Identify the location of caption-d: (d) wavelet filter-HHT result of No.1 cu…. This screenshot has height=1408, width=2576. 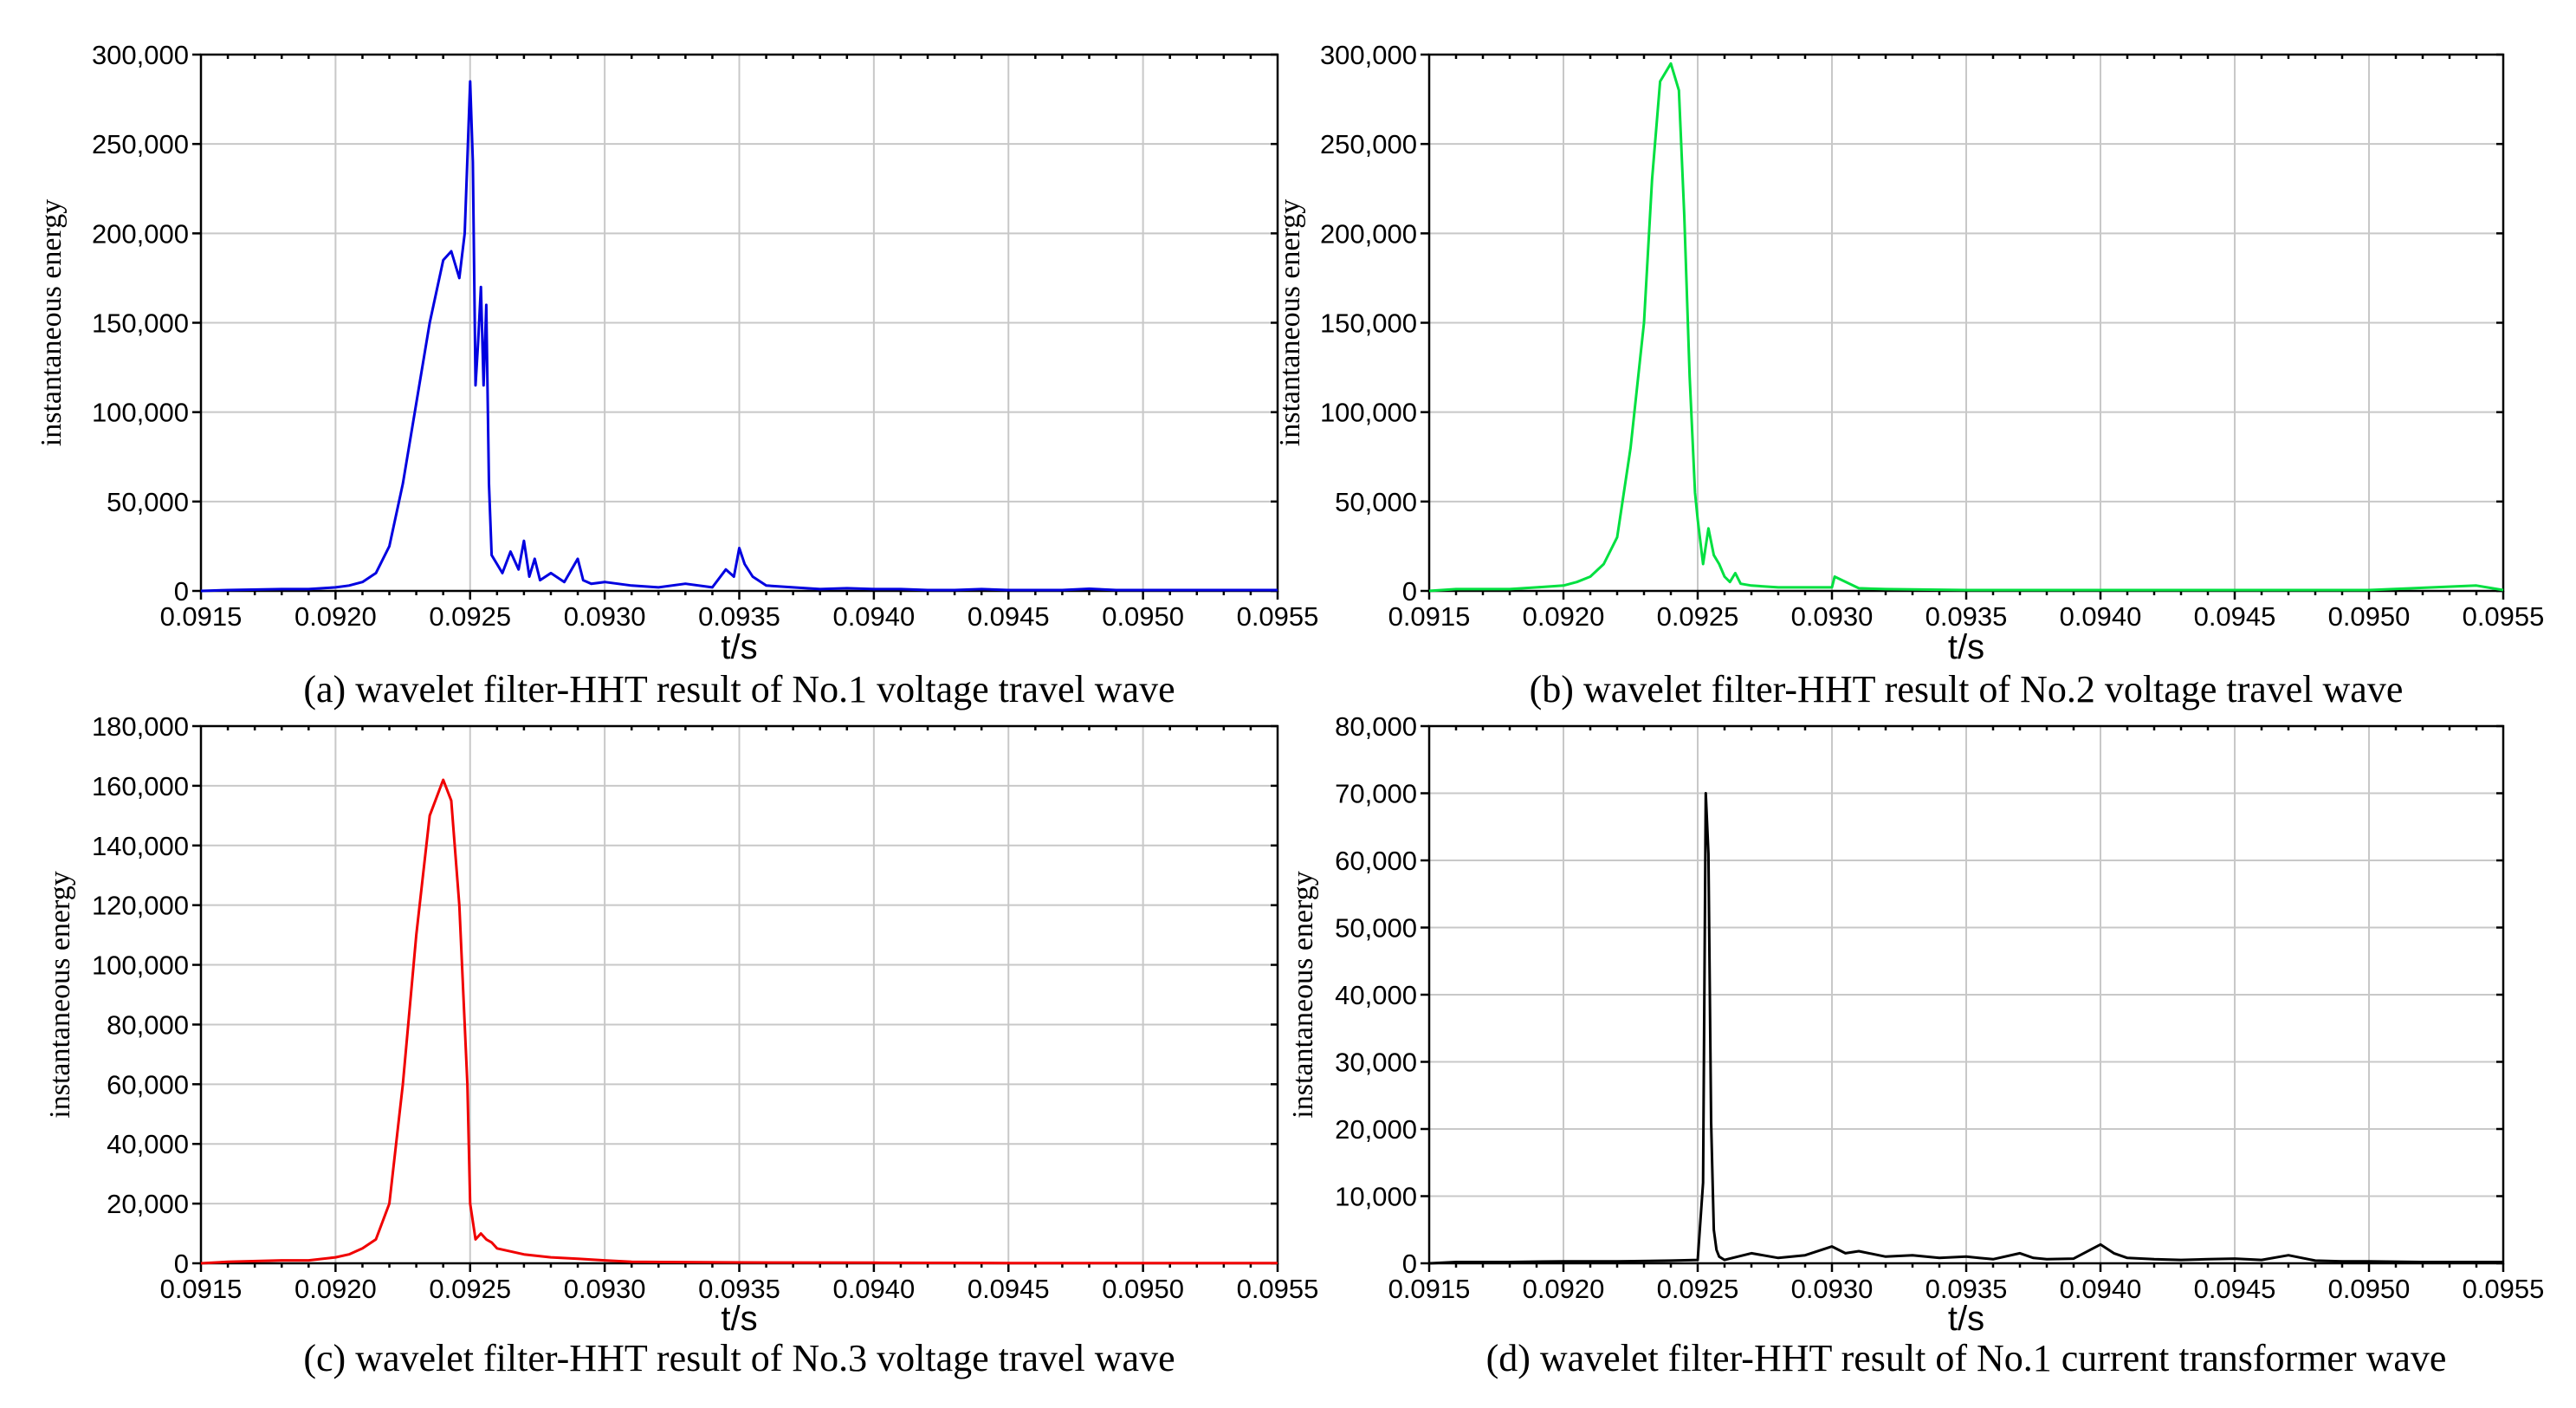
(1966, 1358).